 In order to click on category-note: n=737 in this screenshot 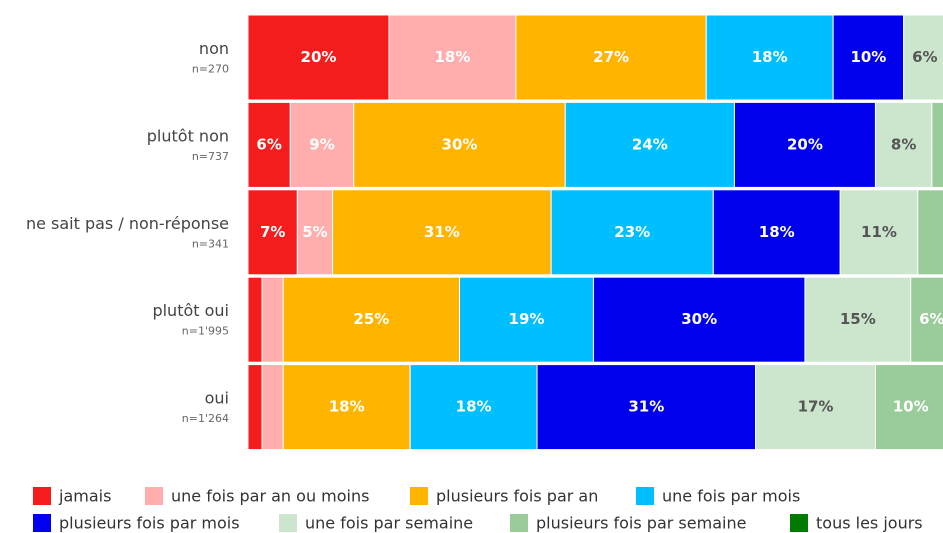, I will do `click(210, 156)`.